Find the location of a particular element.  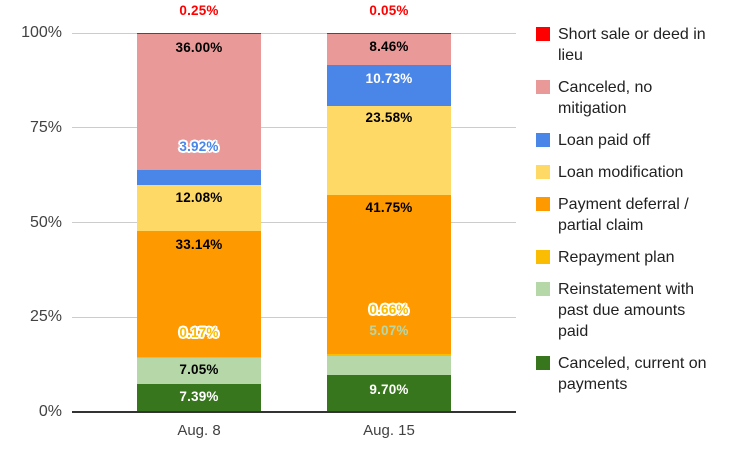

y-axis-tick: 75% is located at coordinates (45, 127).